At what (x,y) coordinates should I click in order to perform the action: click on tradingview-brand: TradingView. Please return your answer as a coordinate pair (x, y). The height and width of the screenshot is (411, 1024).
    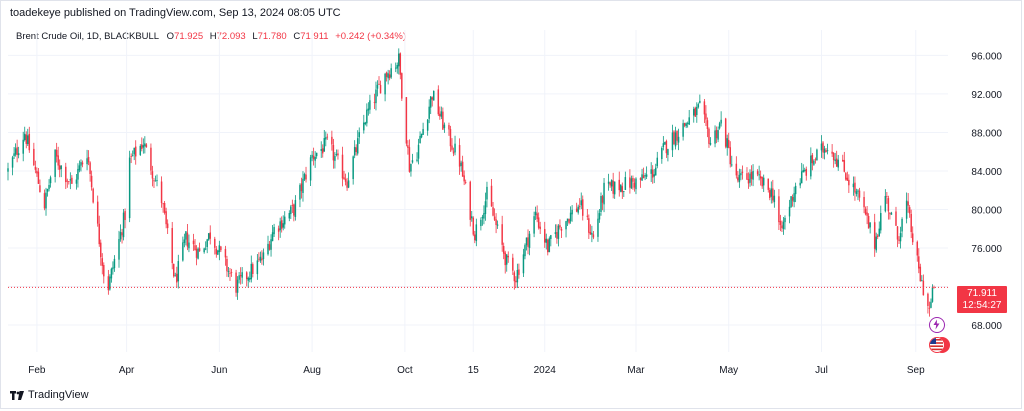
    Looking at the image, I should click on (49, 395).